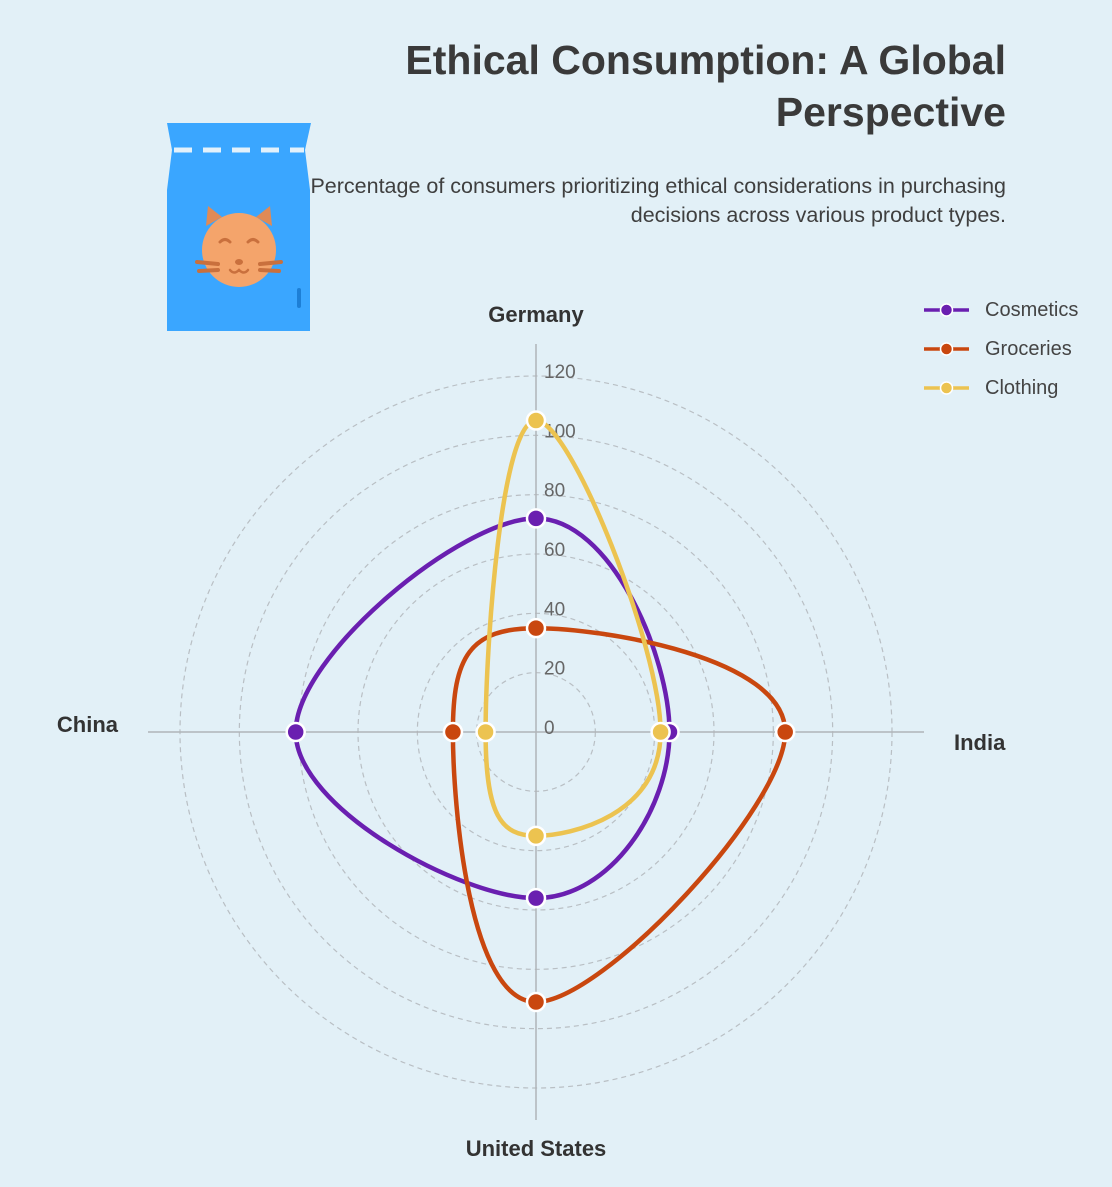  What do you see at coordinates (560, 372) in the screenshot?
I see `tick-label: 120` at bounding box center [560, 372].